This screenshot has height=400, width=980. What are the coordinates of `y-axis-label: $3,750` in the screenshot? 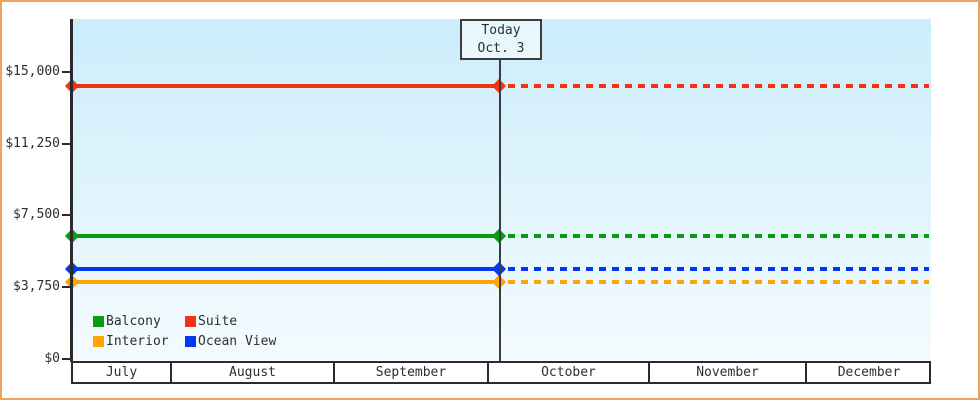 It's located at (36, 286).